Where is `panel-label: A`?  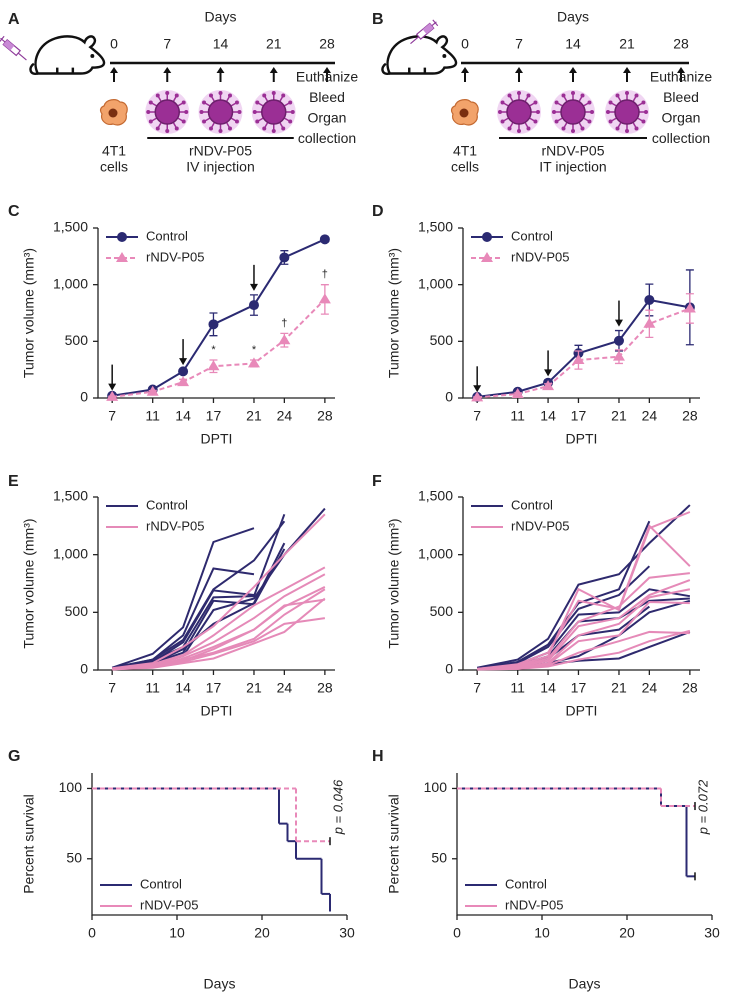 panel-label: A is located at coordinates (14, 19).